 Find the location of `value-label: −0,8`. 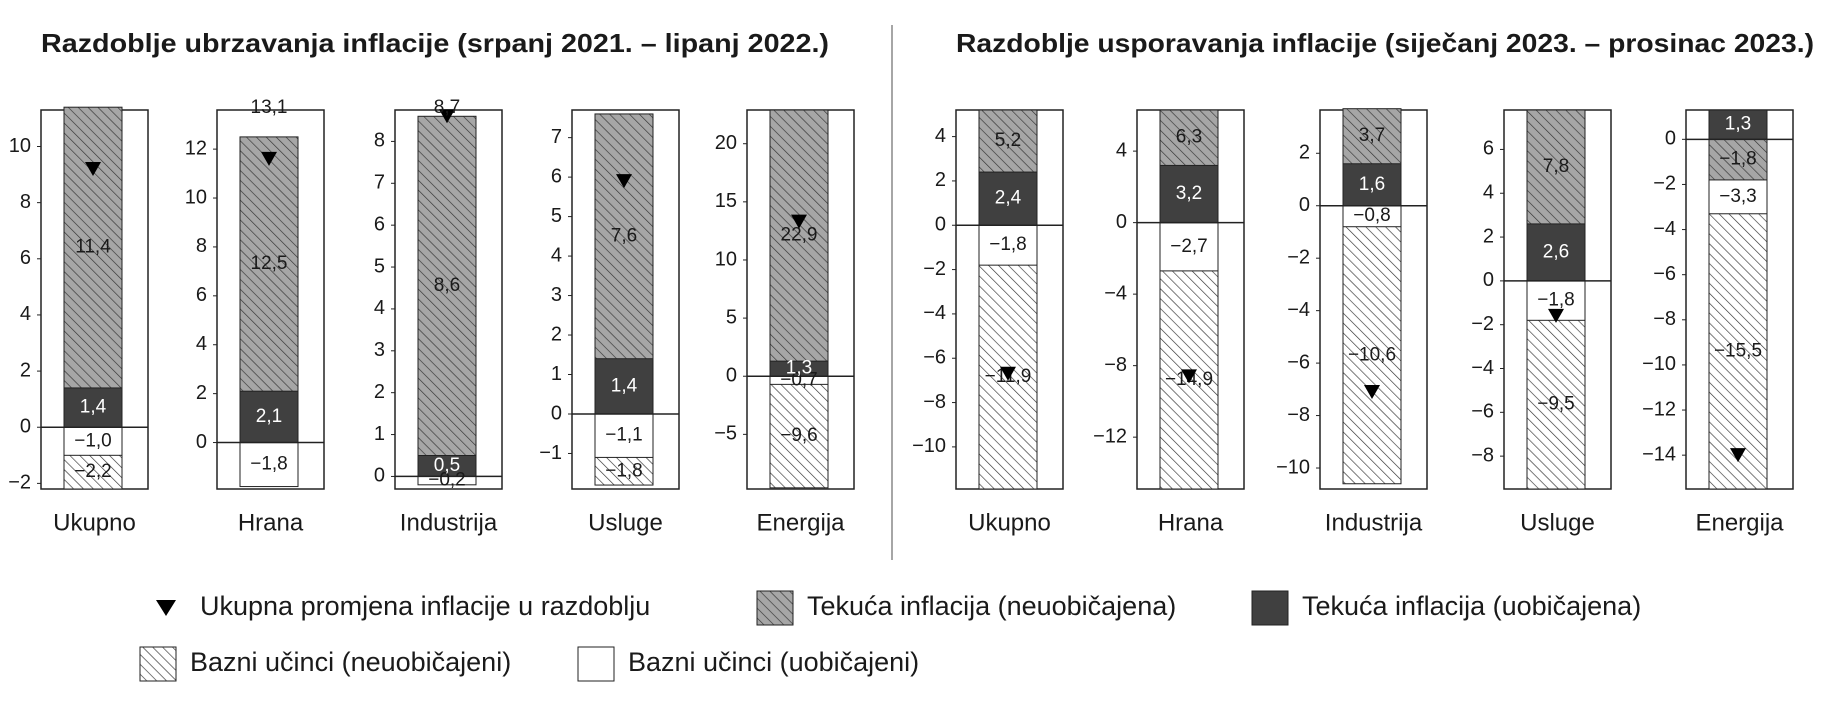

value-label: −0,8 is located at coordinates (1372, 215).